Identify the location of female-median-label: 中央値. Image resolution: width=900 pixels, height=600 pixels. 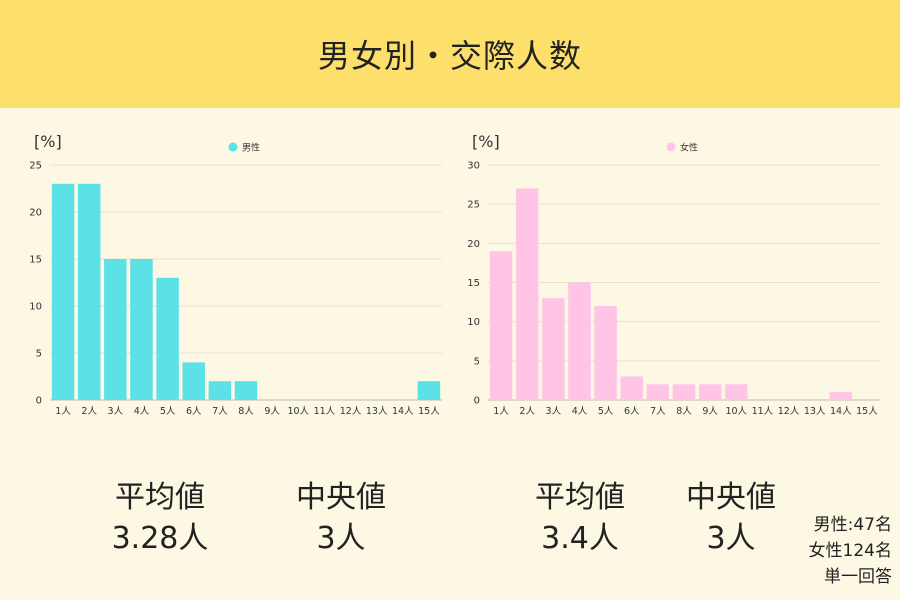
(731, 497).